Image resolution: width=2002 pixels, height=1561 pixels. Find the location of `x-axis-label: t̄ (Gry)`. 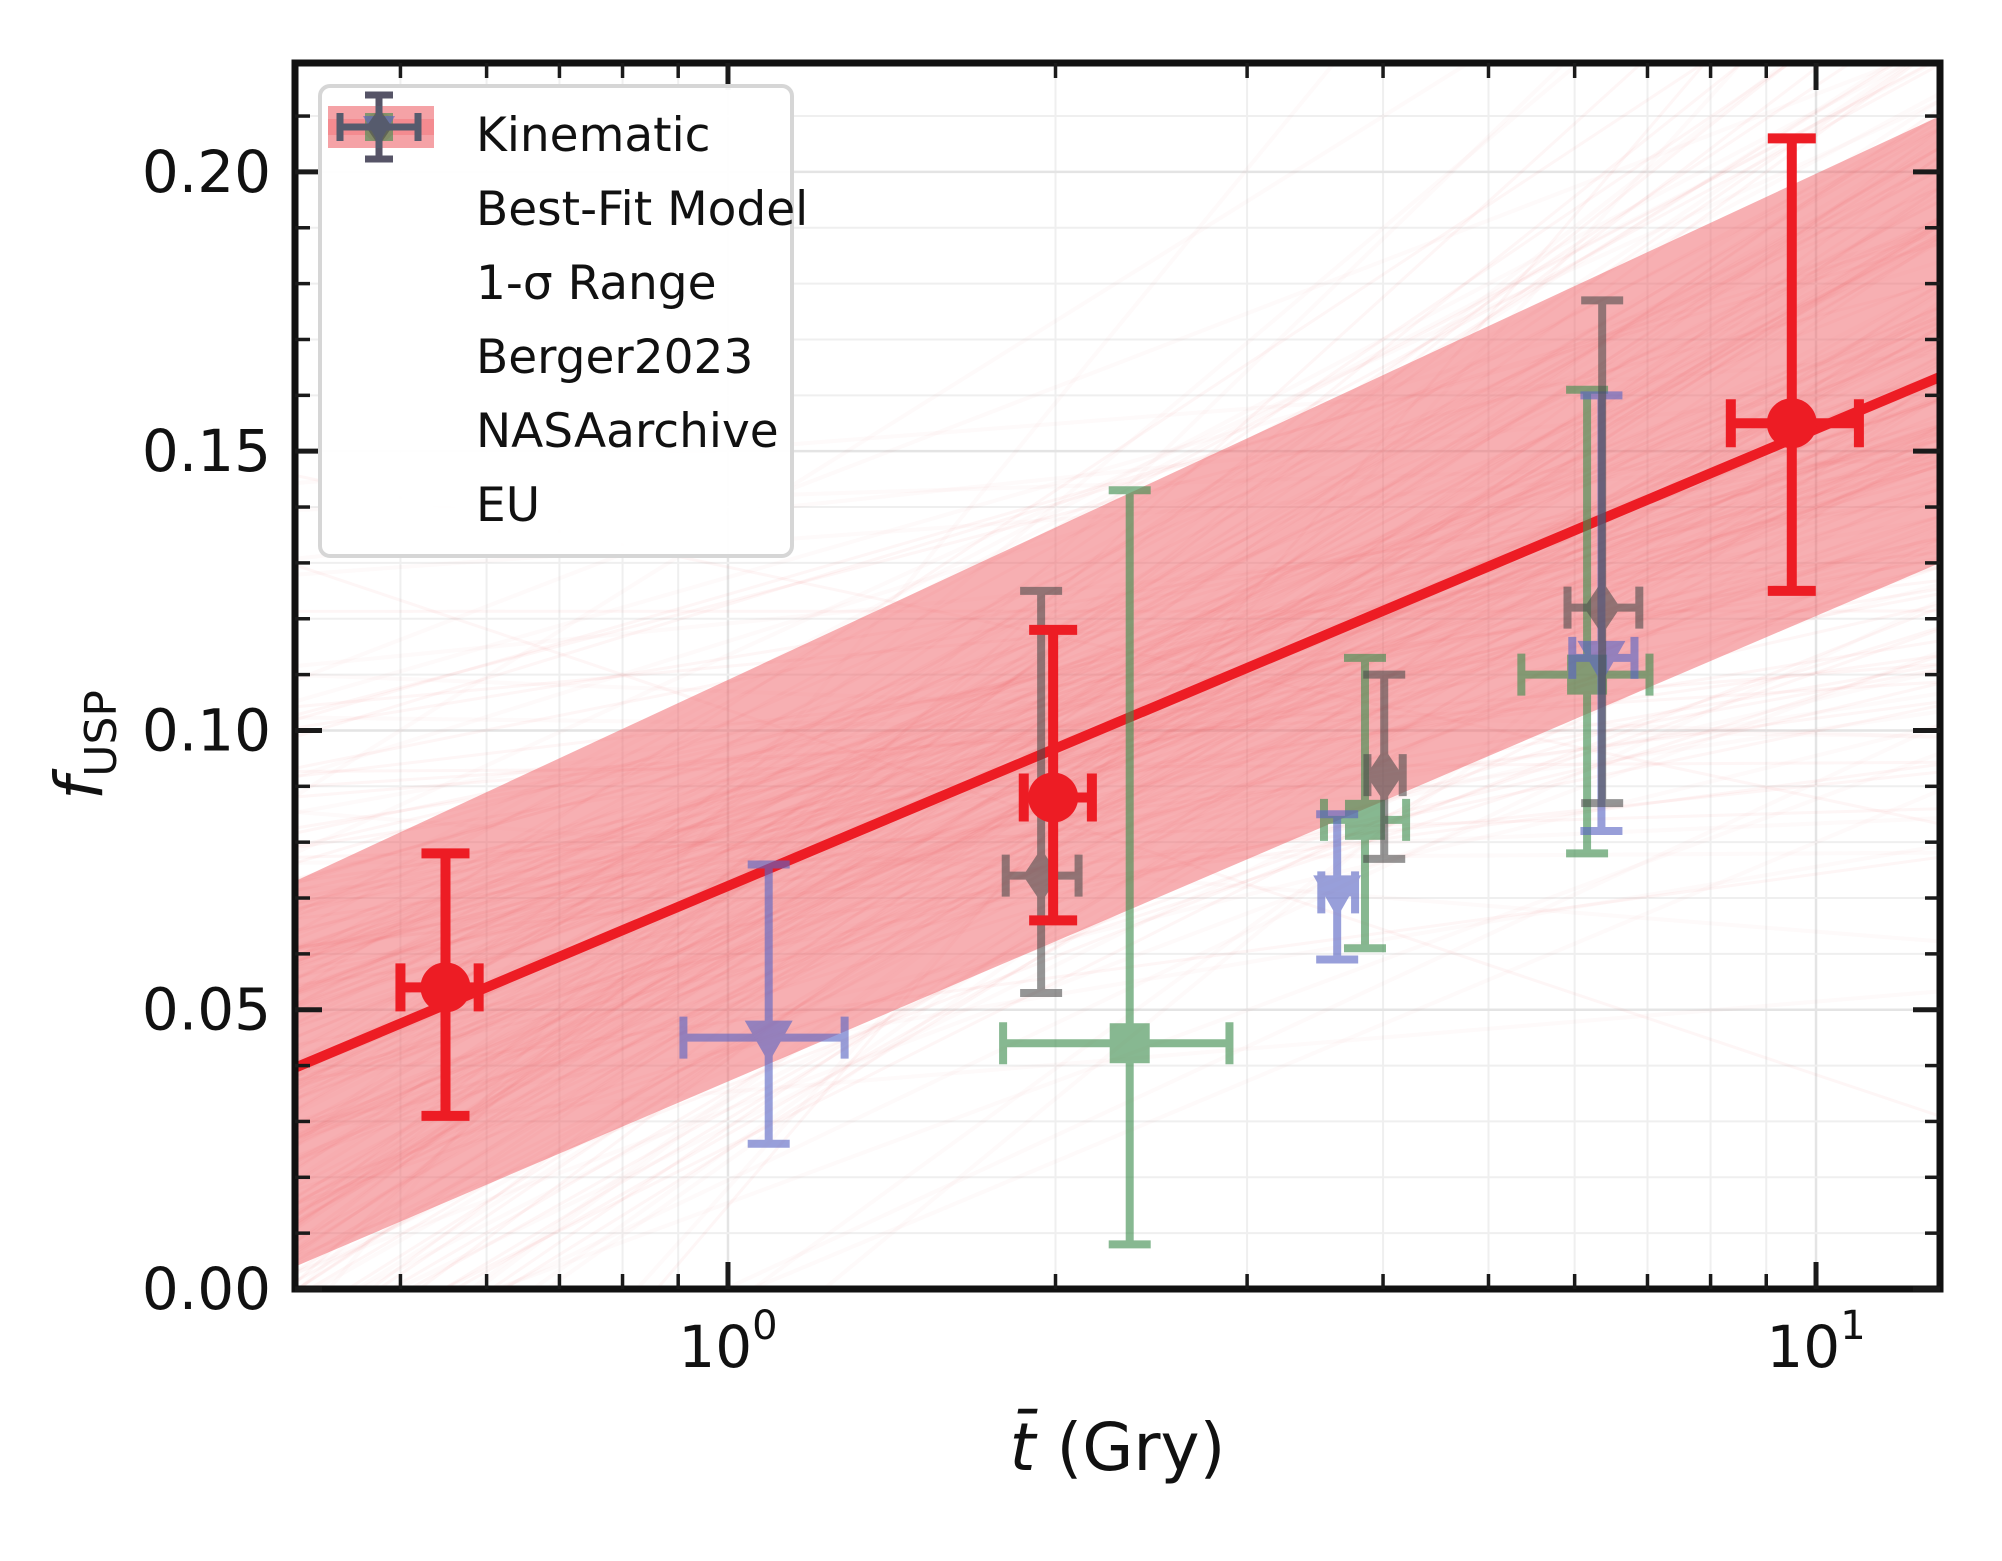

x-axis-label: t̄ (Gry) is located at coordinates (1118, 1447).